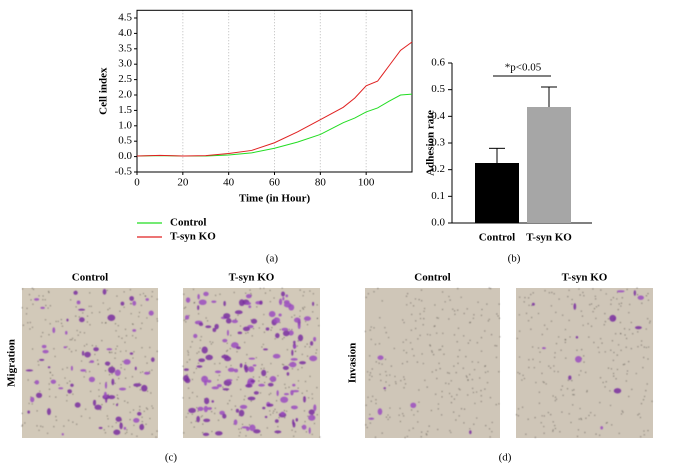  What do you see at coordinates (366, 183) in the screenshot?
I see `x-tick-label: 100` at bounding box center [366, 183].